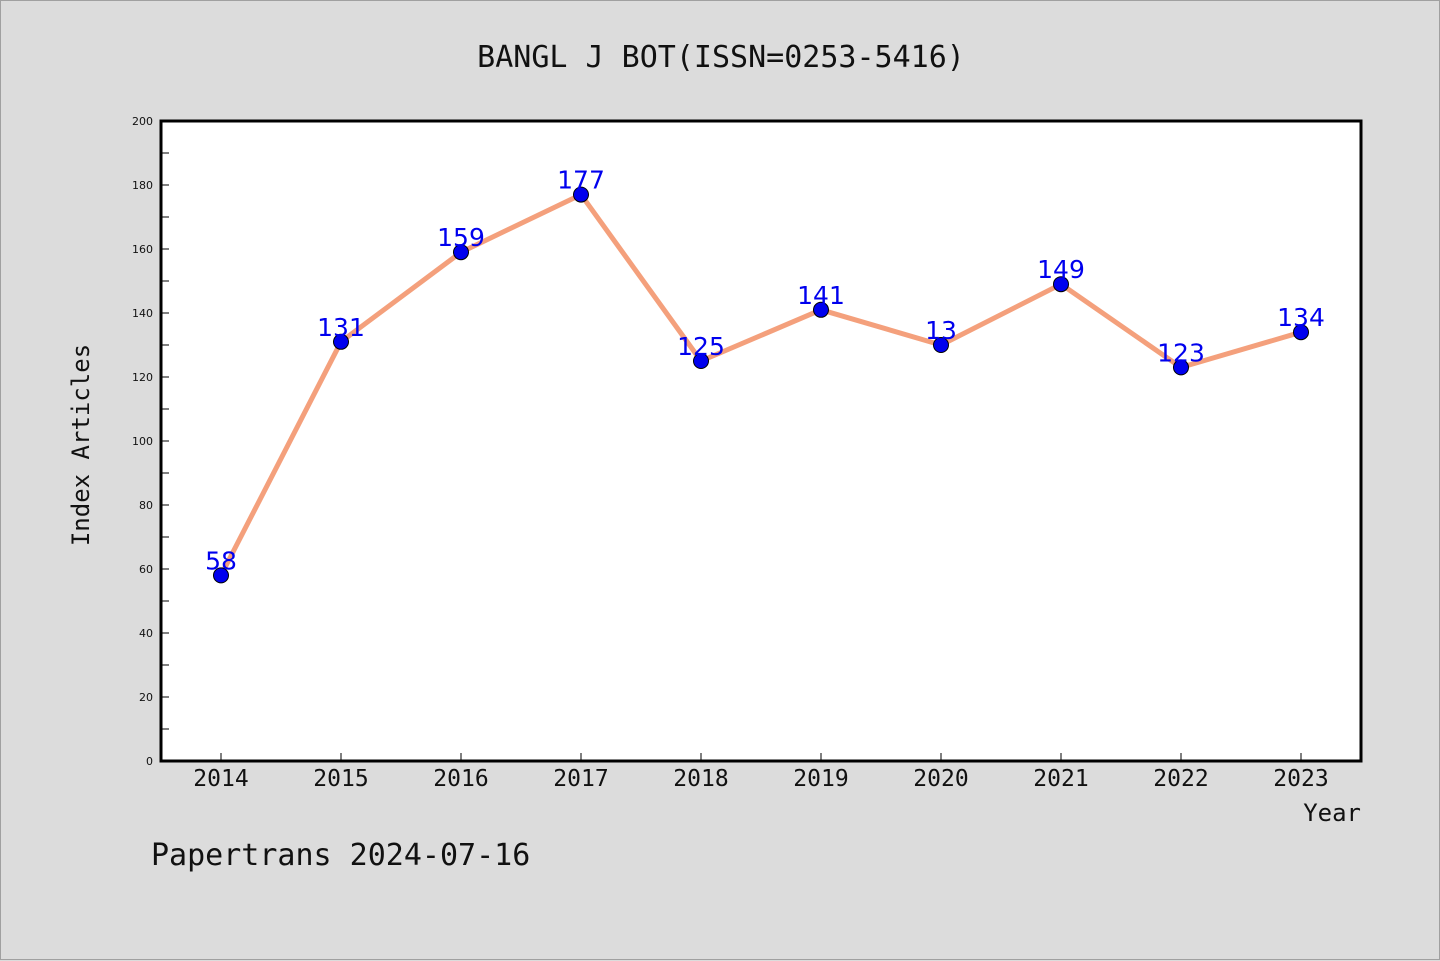 The image size is (1440, 961). Describe the element at coordinates (340, 779) in the screenshot. I see `x-tick-label: 2015` at that location.